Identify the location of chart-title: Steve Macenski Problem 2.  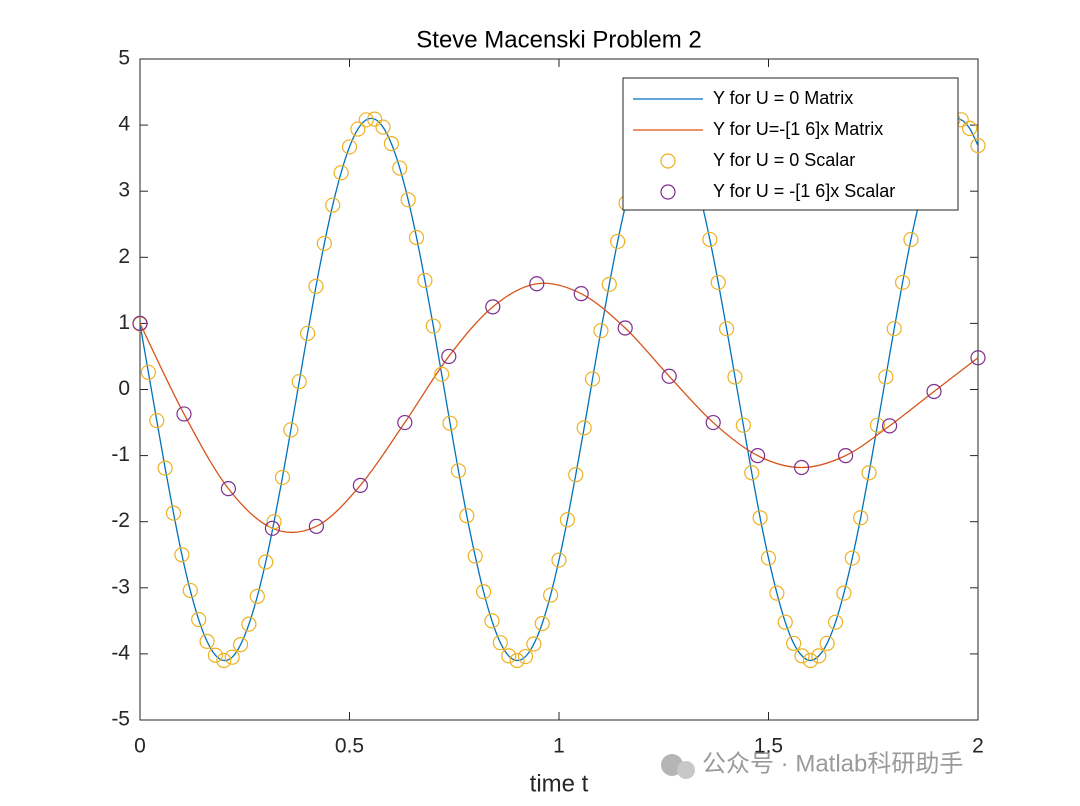
(558, 39).